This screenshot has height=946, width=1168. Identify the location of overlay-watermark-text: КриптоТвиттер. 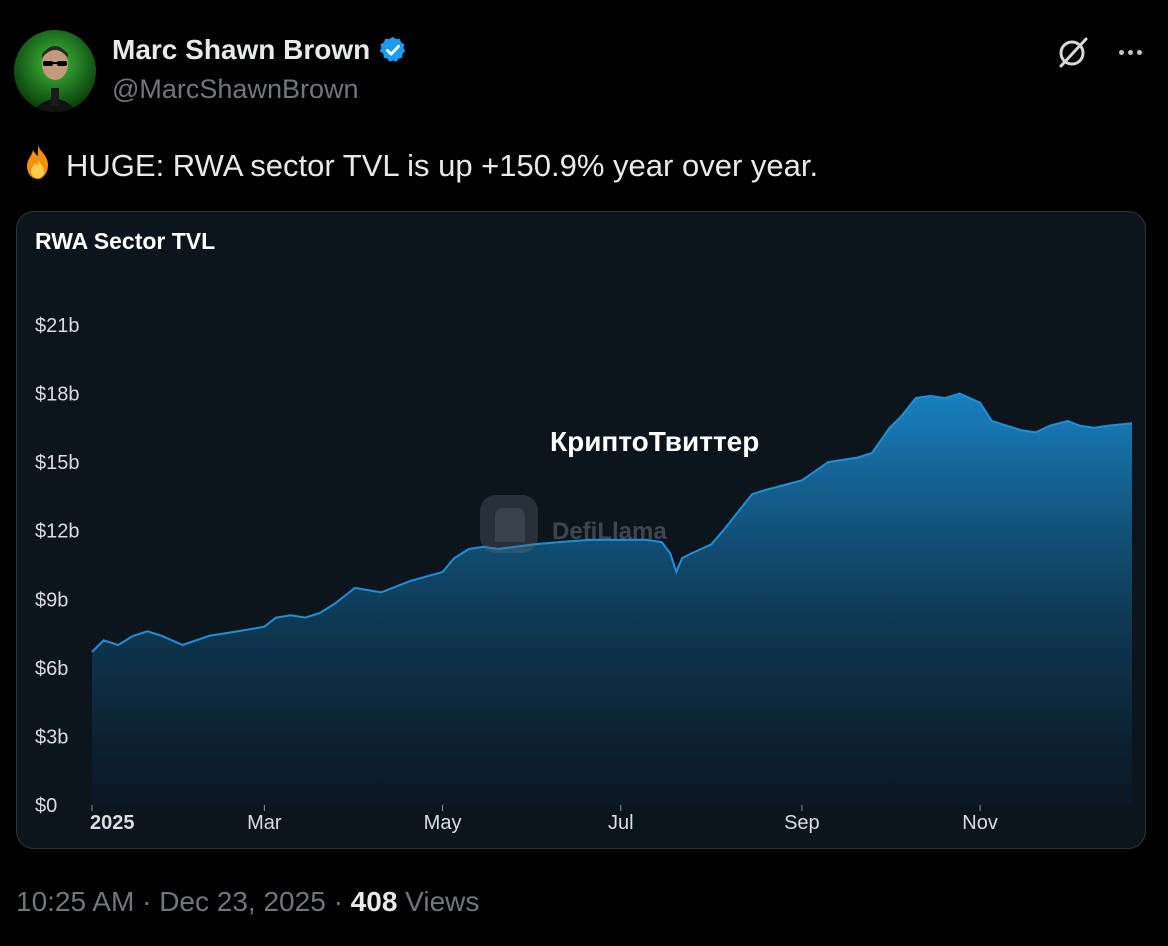
(654, 441).